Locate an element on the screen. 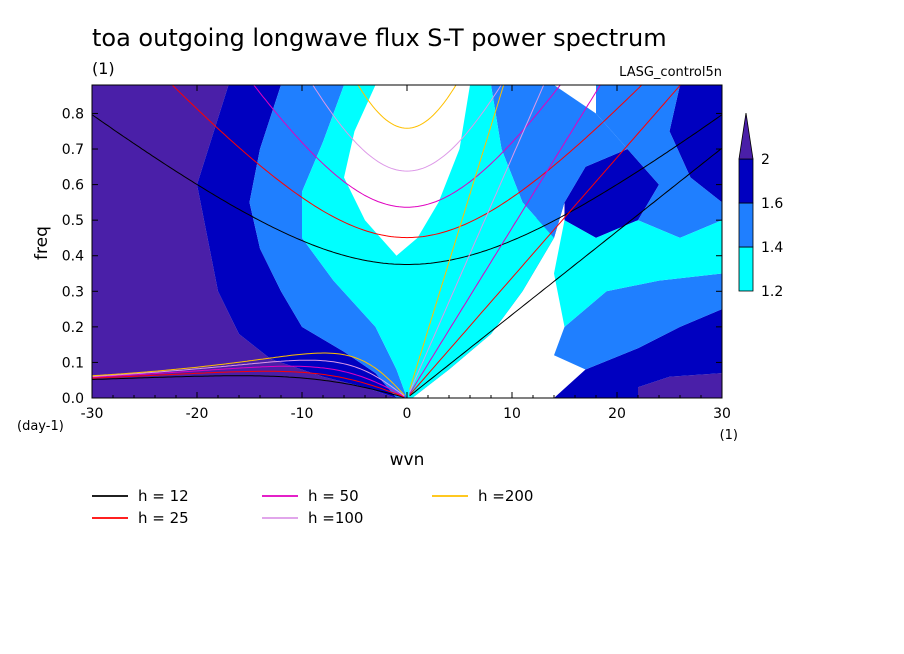 The height and width of the screenshot is (654, 904). y-tick-label: 0.3 is located at coordinates (73, 292).